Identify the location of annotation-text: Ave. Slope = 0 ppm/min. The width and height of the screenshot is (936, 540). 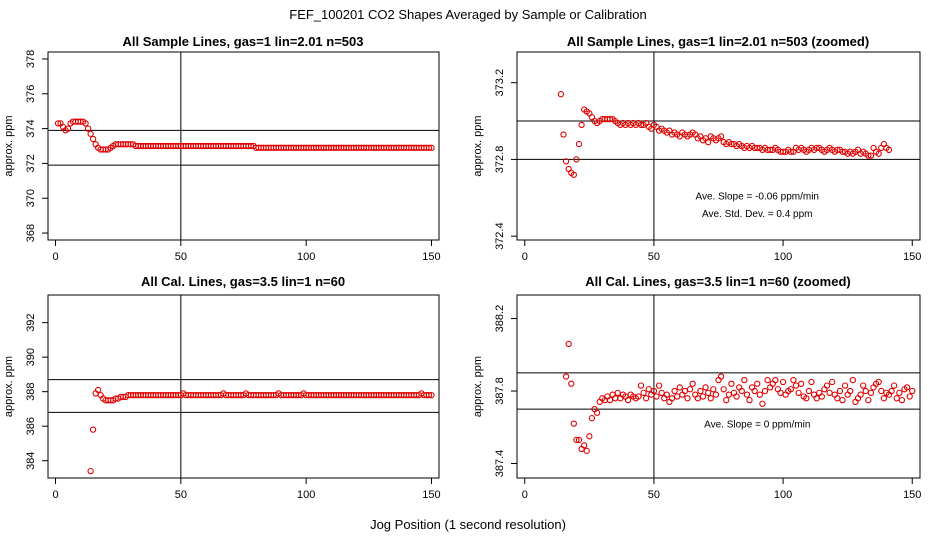
(757, 424).